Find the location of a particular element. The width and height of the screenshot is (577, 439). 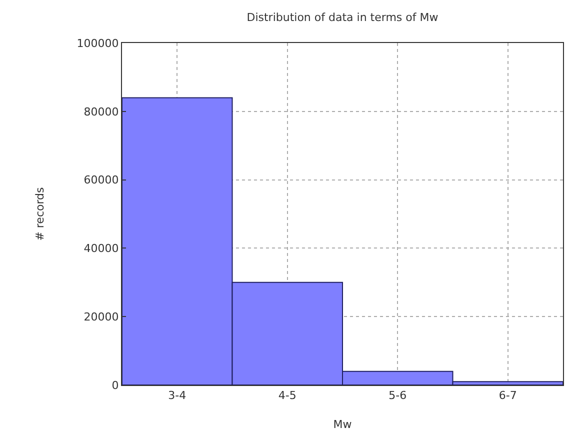

y-tick-label: 0 is located at coordinates (115, 385).